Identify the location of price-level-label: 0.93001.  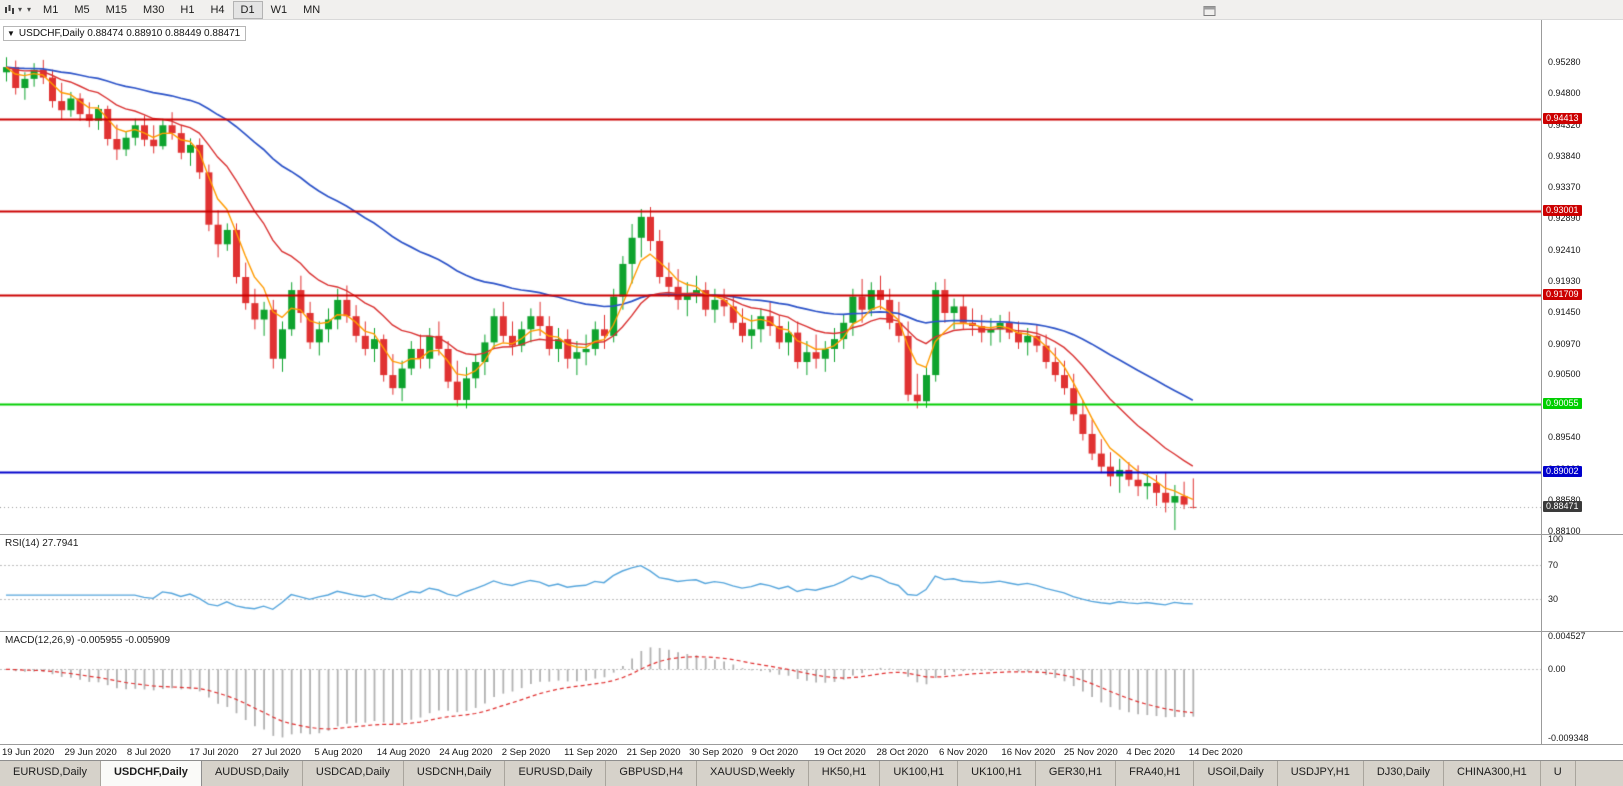
(1562, 210).